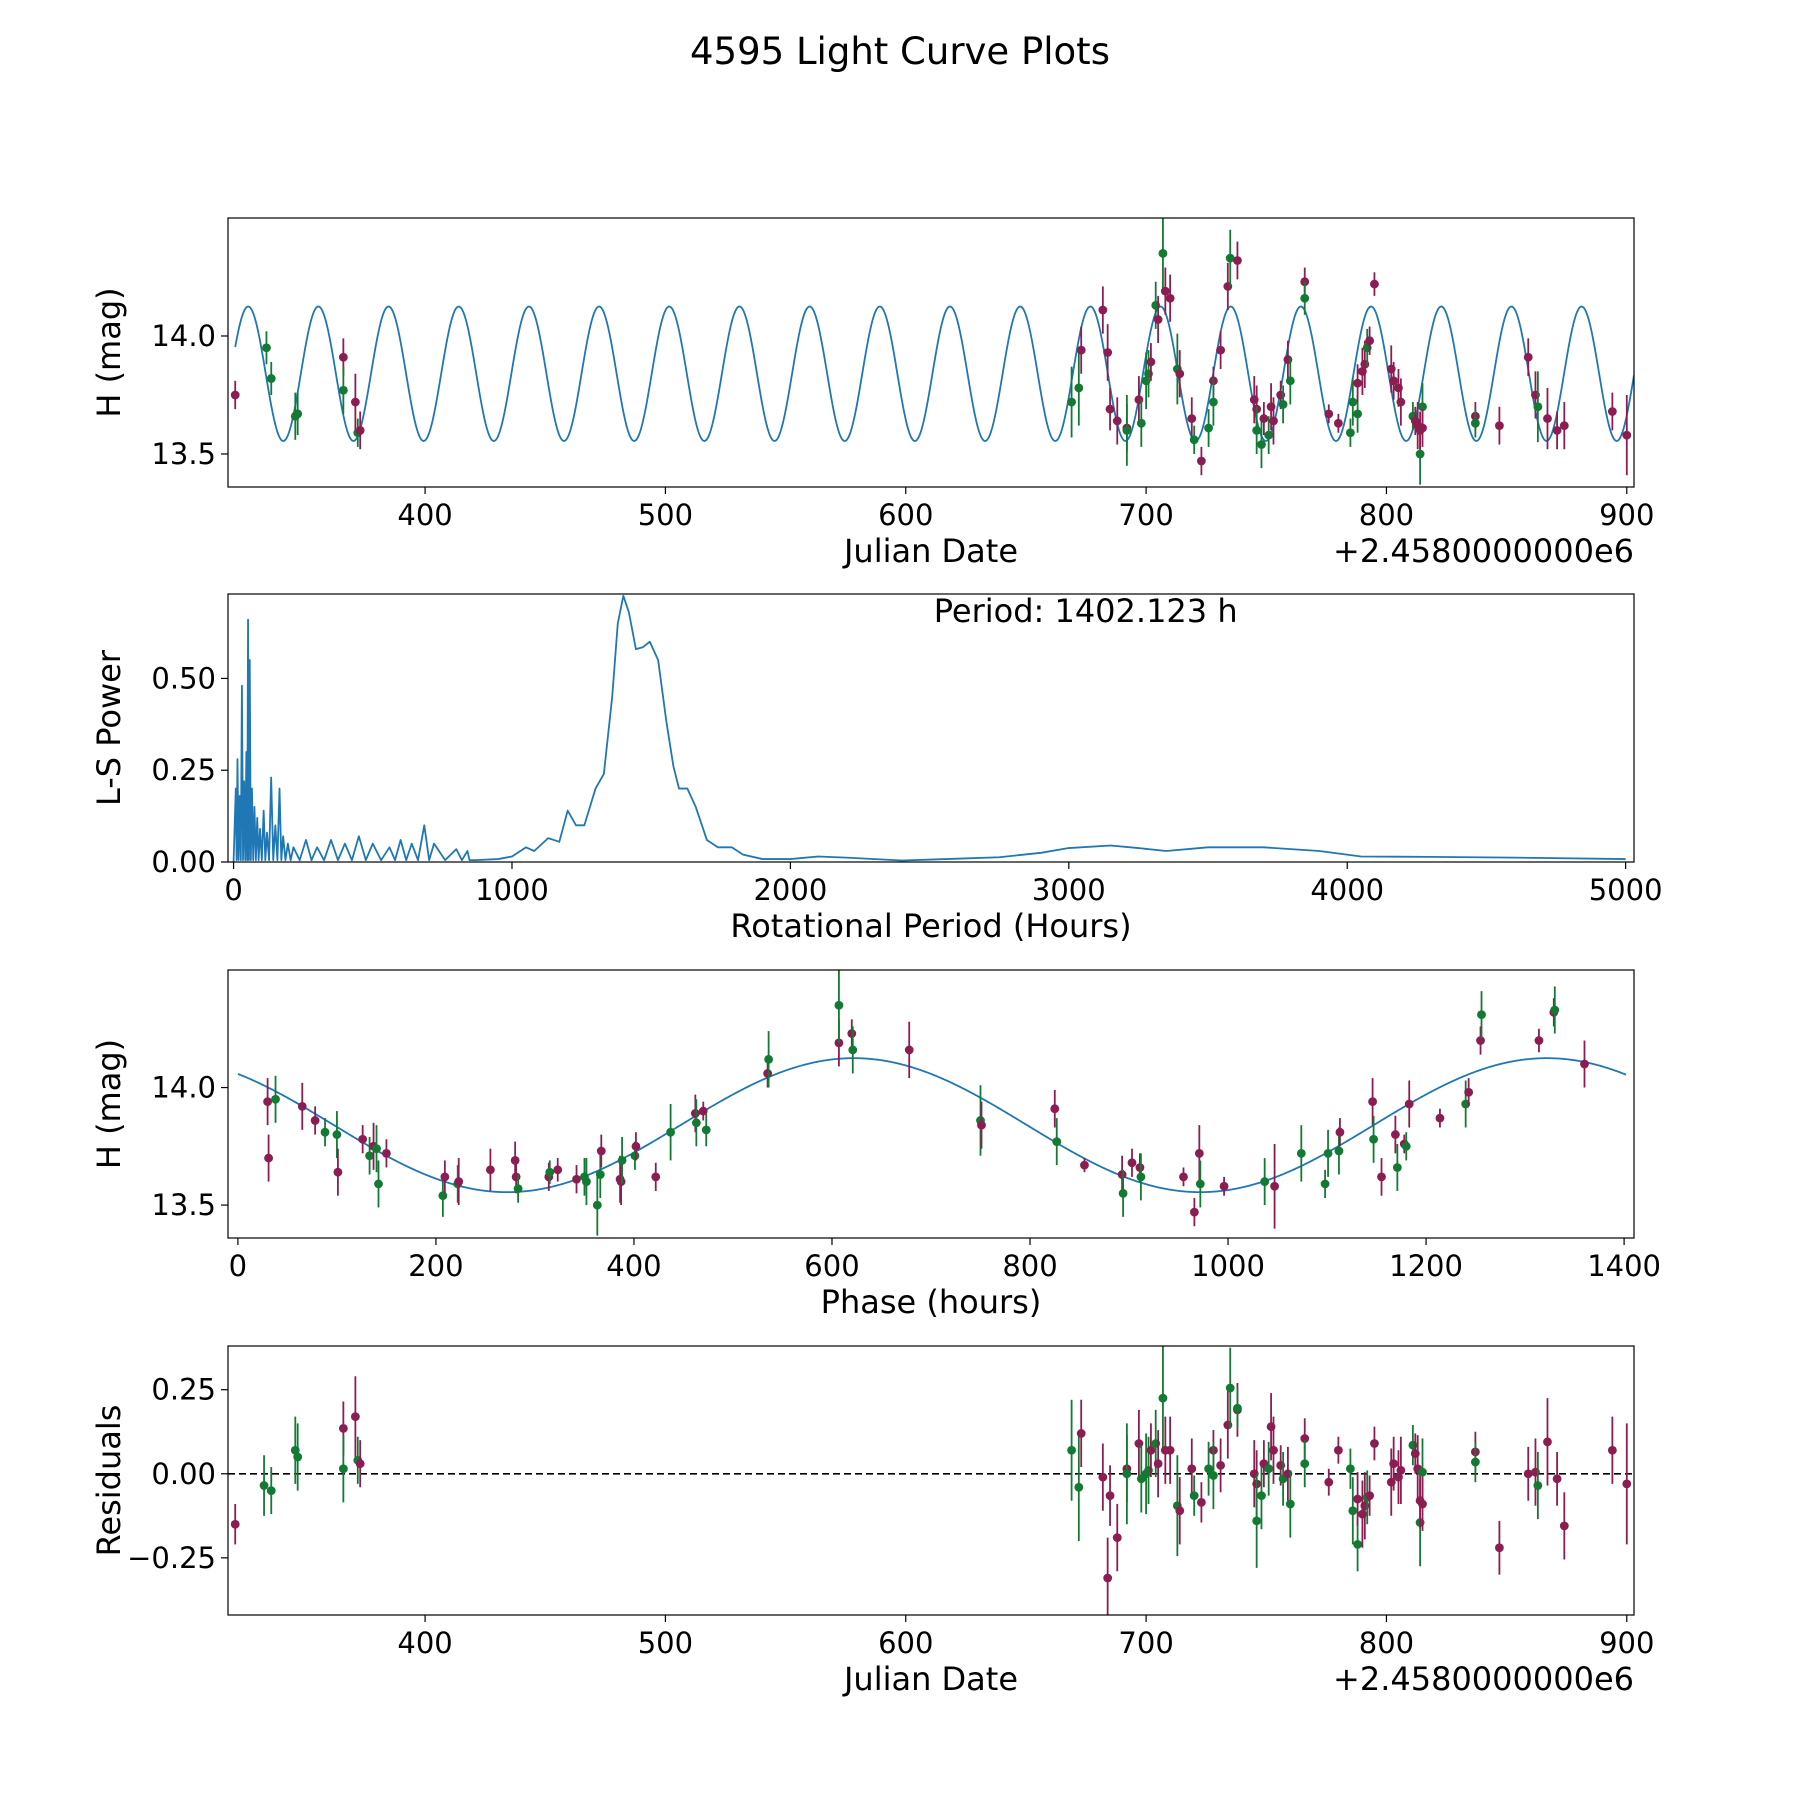  I want to click on y-tick-label: 13.5, so click(183, 454).